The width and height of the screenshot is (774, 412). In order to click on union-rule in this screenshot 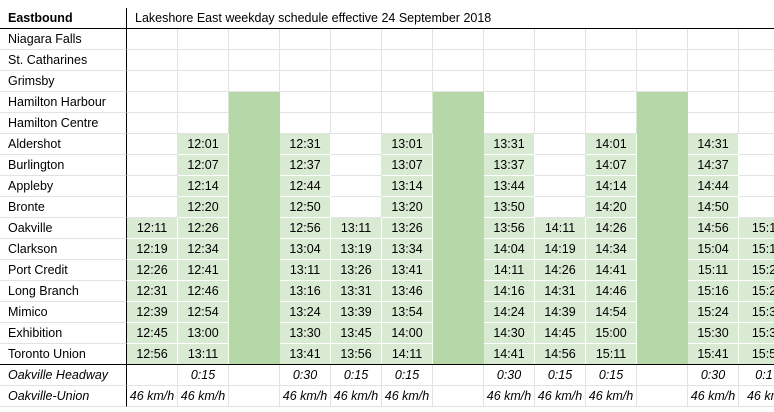, I will do `click(387, 364)`.